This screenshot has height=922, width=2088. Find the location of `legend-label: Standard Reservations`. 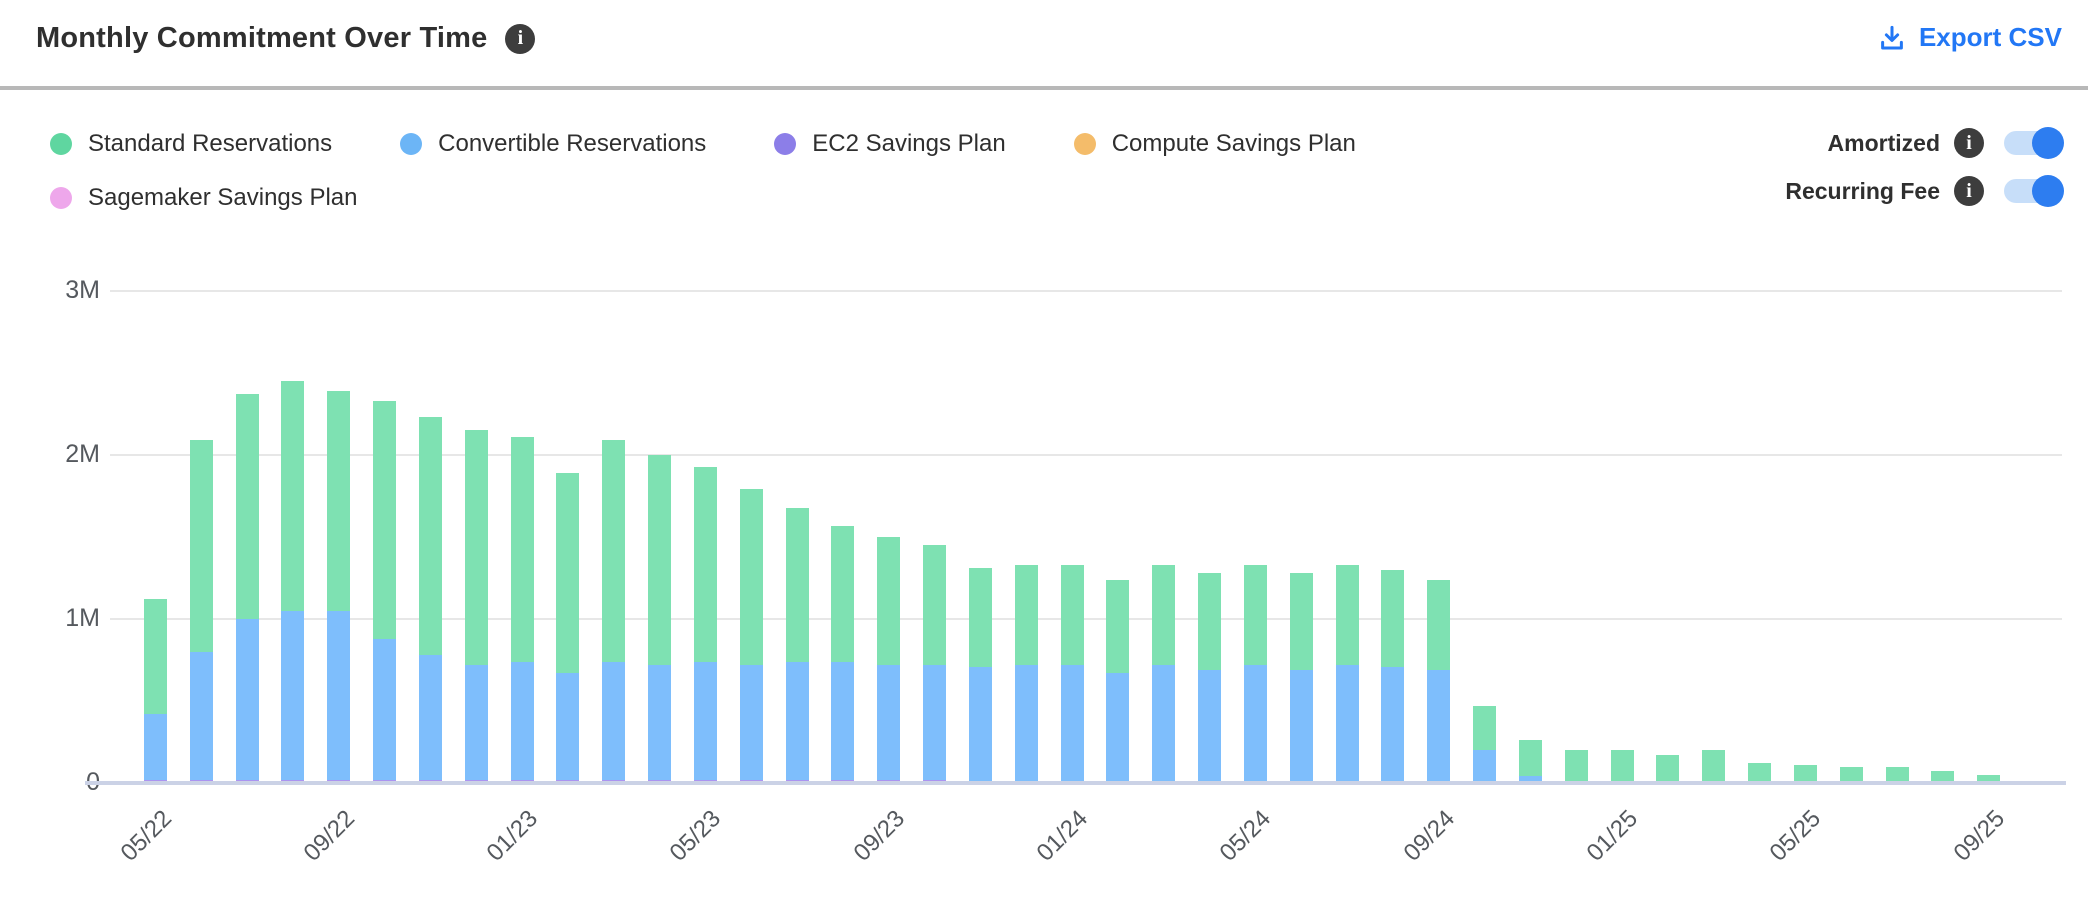

legend-label: Standard Reservations is located at coordinates (210, 143).